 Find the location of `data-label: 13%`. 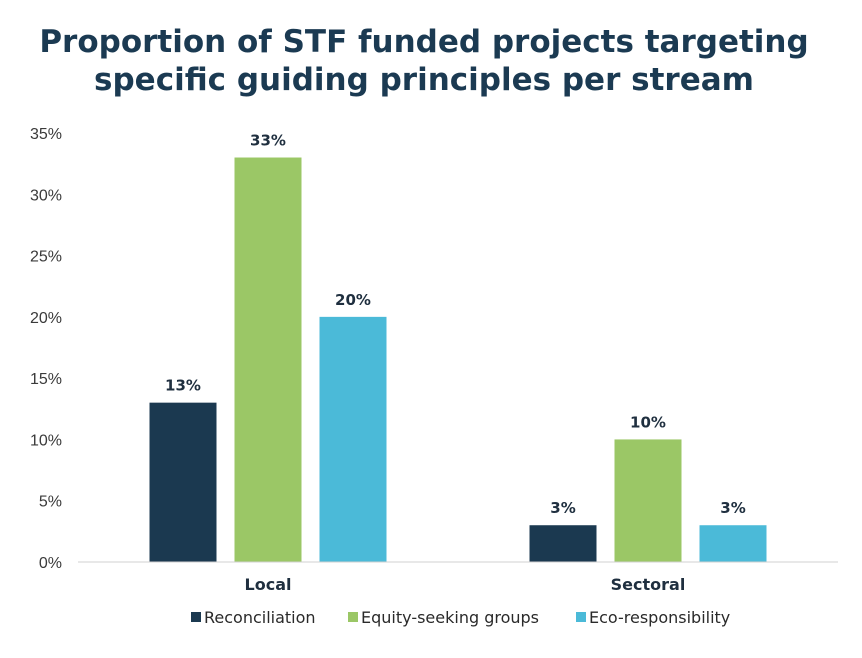

data-label: 13% is located at coordinates (183, 386).